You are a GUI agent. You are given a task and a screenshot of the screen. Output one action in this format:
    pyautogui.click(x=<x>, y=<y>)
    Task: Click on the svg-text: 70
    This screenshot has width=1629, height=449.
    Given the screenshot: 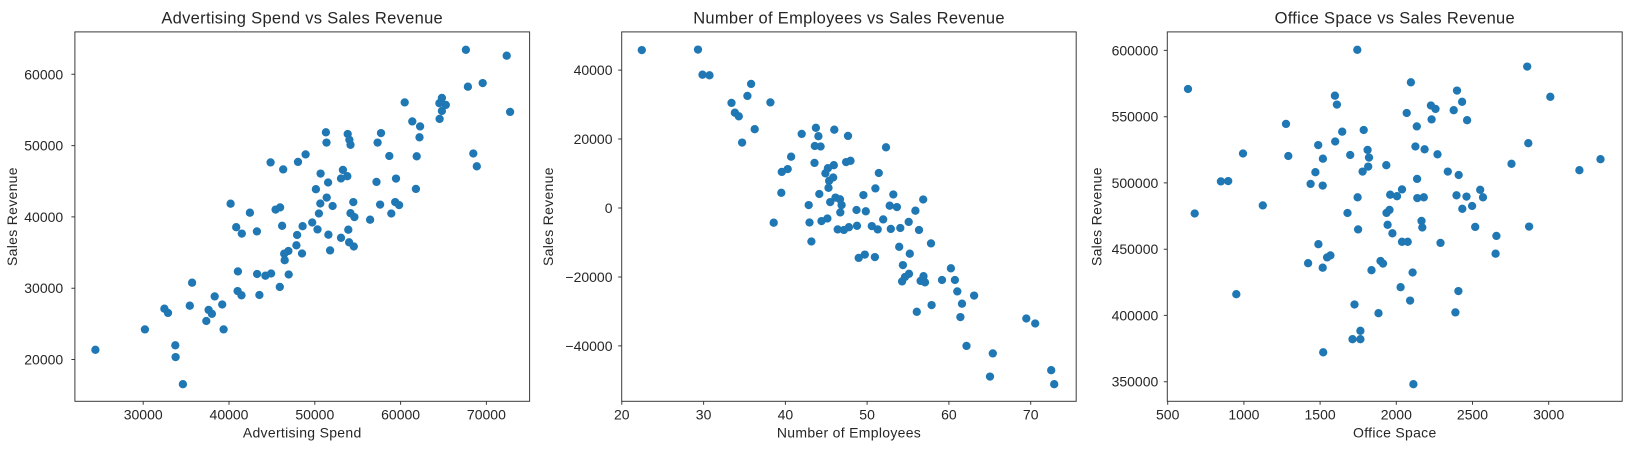 What is the action you would take?
    pyautogui.click(x=1031, y=415)
    